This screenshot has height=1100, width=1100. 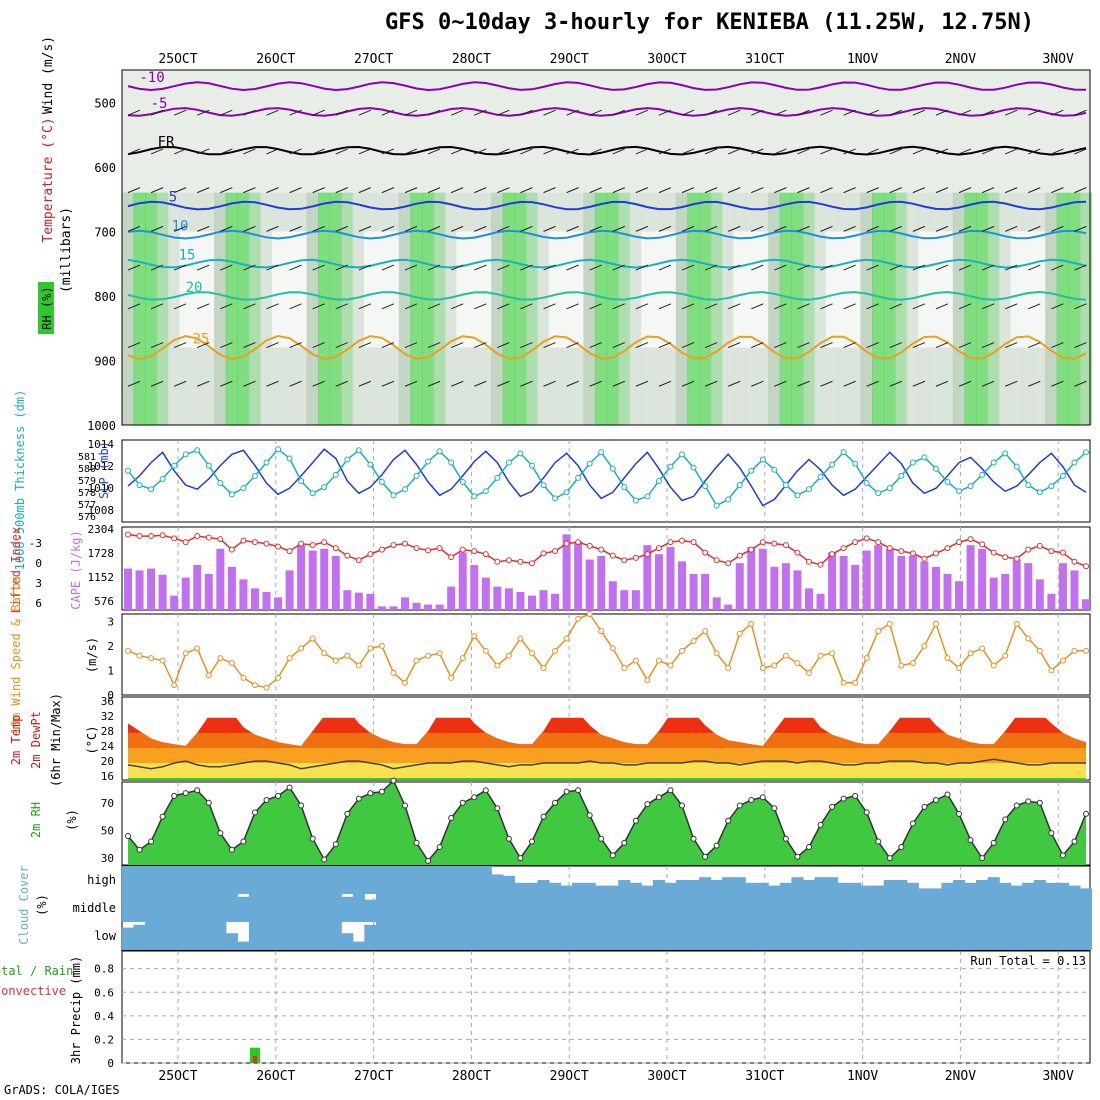 I want to click on date-bottom-label: 27OCT, so click(x=373, y=1076).